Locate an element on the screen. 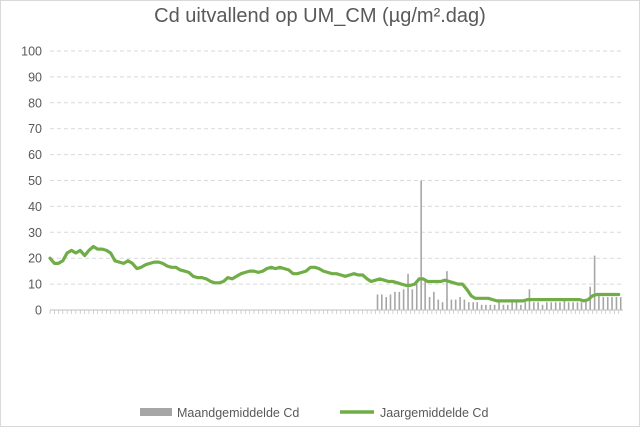 The height and width of the screenshot is (427, 640). y-tick-label: 70 is located at coordinates (35, 129).